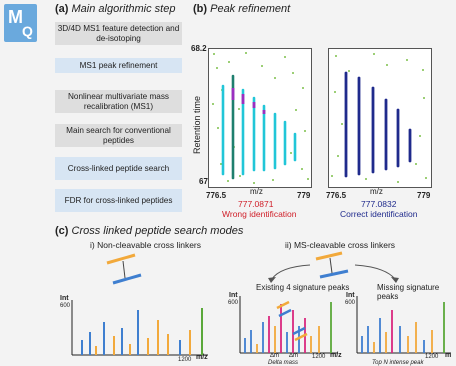 This screenshot has height=366, width=456. What do you see at coordinates (408, 292) in the screenshot?
I see `right-spectrum-header: Missing signature peaks` at bounding box center [408, 292].